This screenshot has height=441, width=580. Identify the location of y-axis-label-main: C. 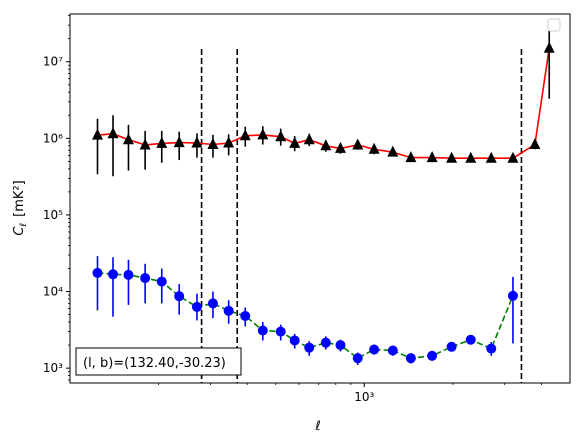
(19, 231).